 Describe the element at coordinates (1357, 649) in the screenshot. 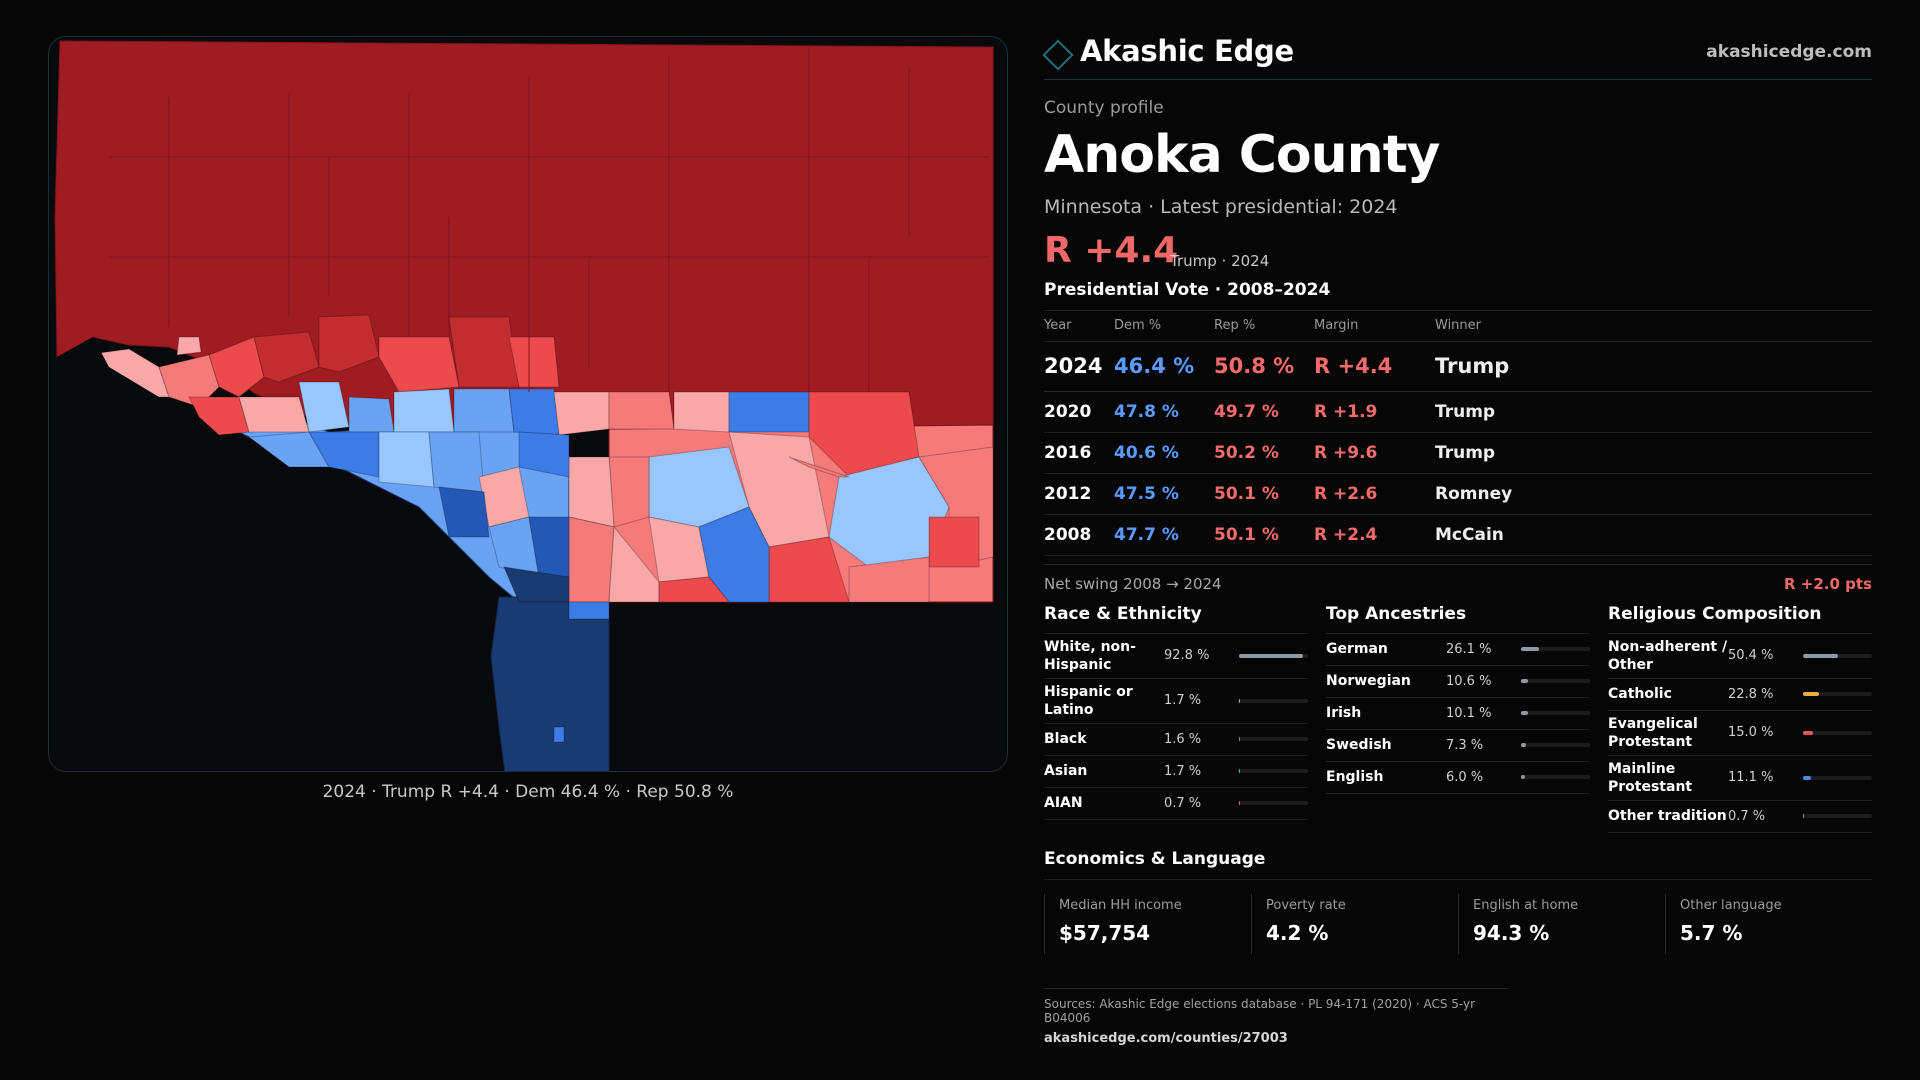

I see `item-label: German` at that location.